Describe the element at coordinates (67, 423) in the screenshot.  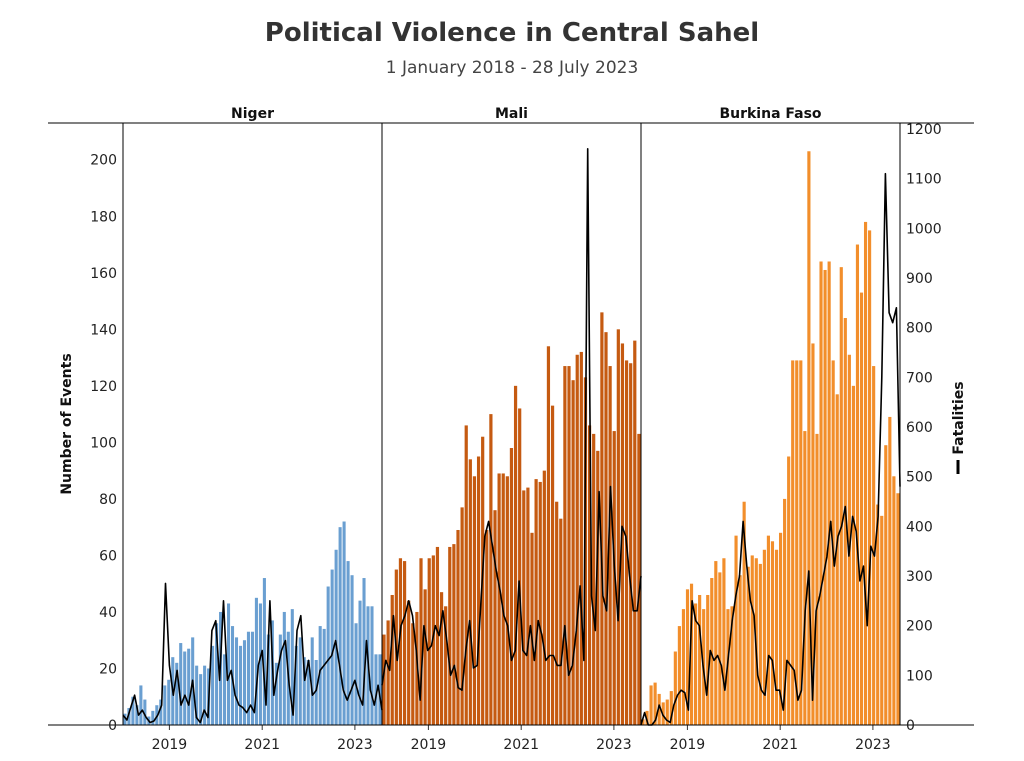
I see `y-axis-title: Number of Events` at that location.